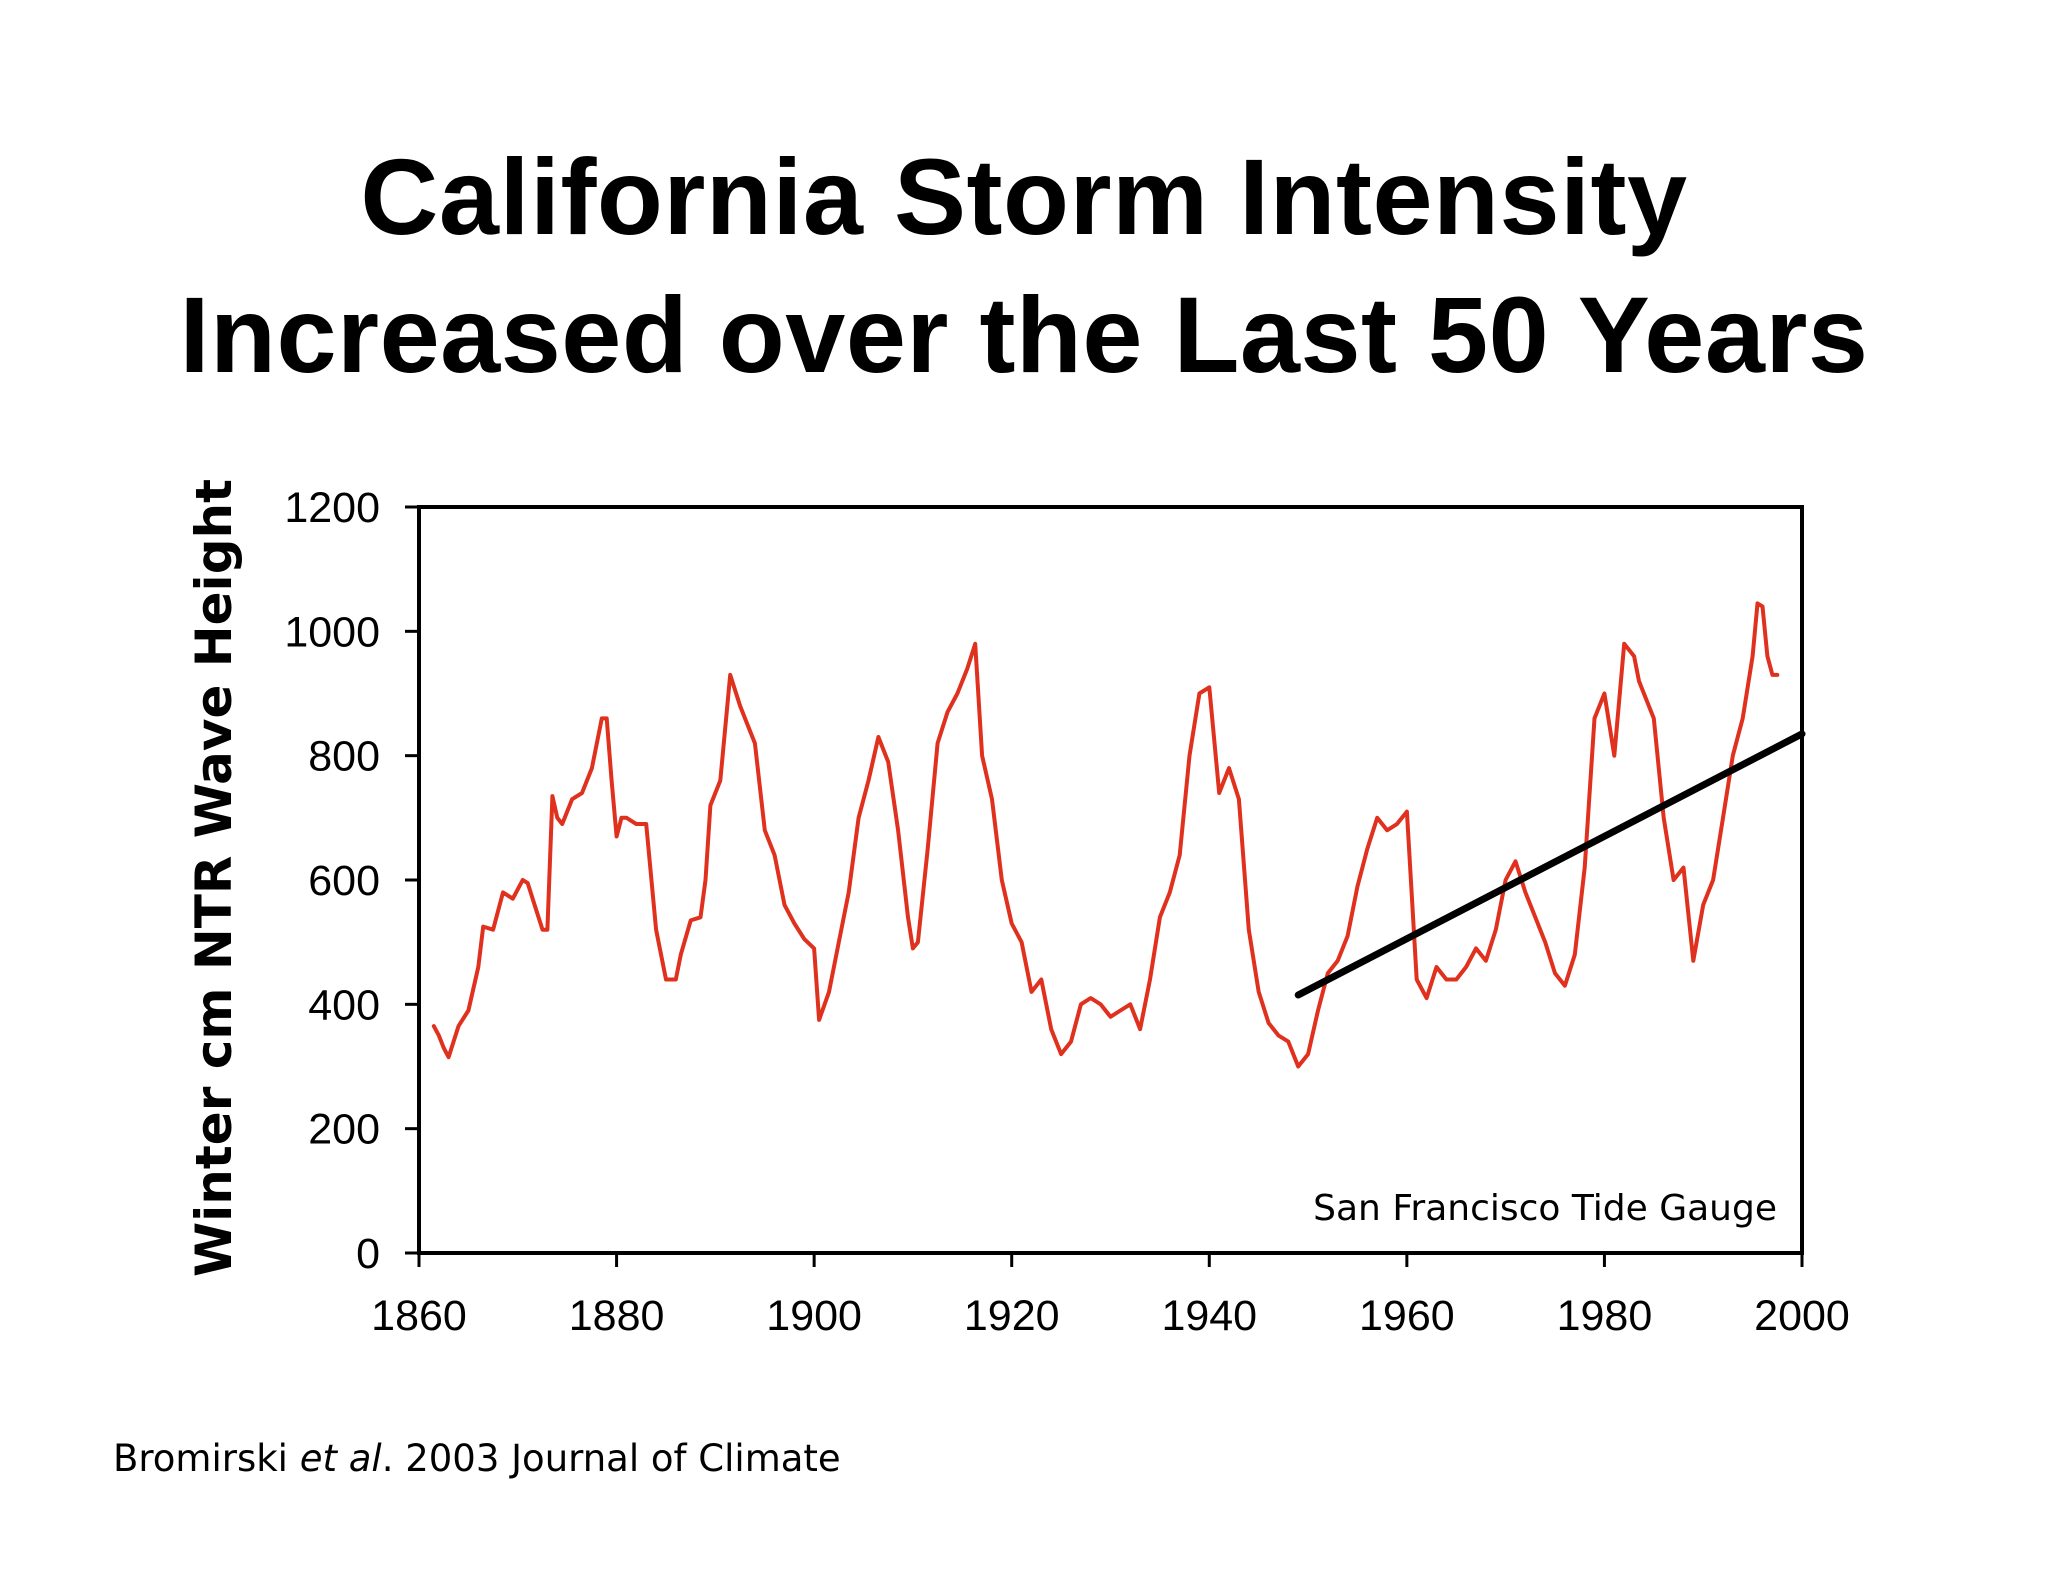 The width and height of the screenshot is (2048, 1582). Describe the element at coordinates (1545, 1208) in the screenshot. I see `chart-annotation: San Francisco Tide Gauge` at that location.